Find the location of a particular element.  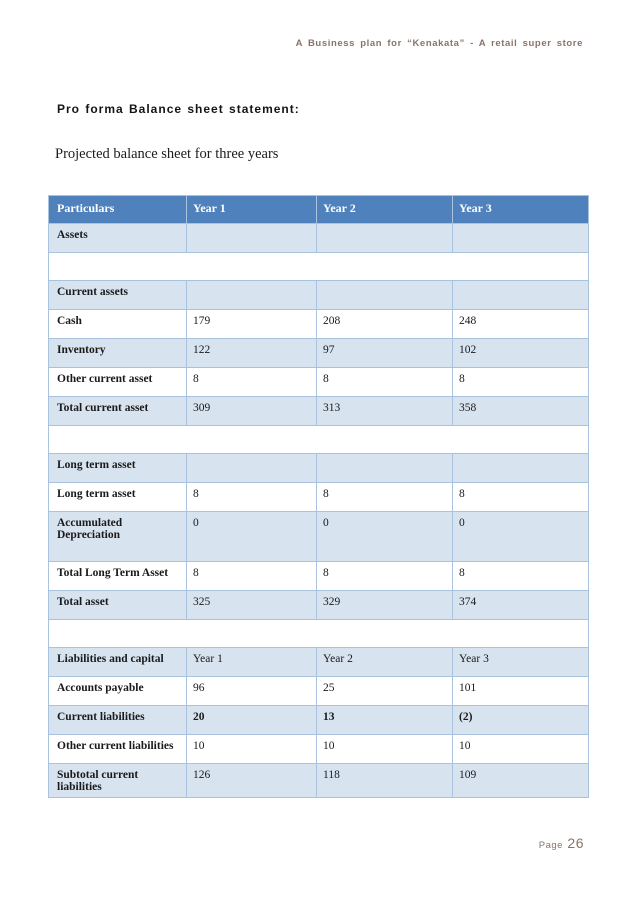

row-value: 96 is located at coordinates (251, 691).